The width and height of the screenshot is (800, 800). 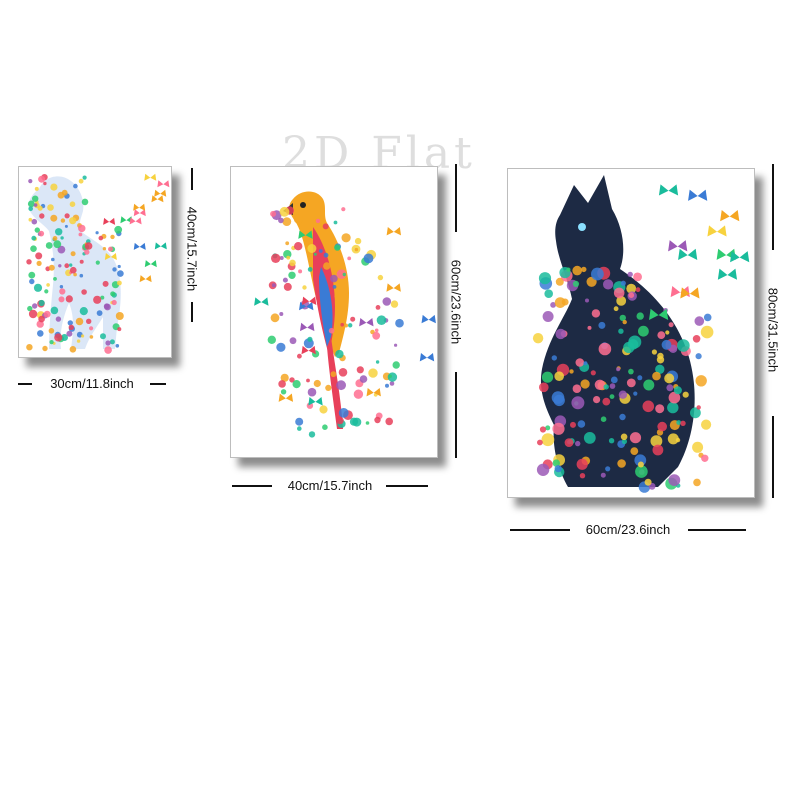 What do you see at coordinates (628, 529) in the screenshot?
I see `cat-width-label: 60cm/23.6inch` at bounding box center [628, 529].